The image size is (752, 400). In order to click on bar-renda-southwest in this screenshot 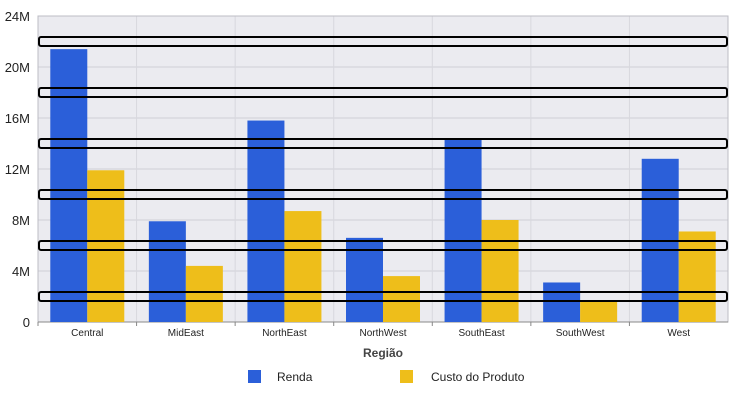, I will do `click(562, 302)`.